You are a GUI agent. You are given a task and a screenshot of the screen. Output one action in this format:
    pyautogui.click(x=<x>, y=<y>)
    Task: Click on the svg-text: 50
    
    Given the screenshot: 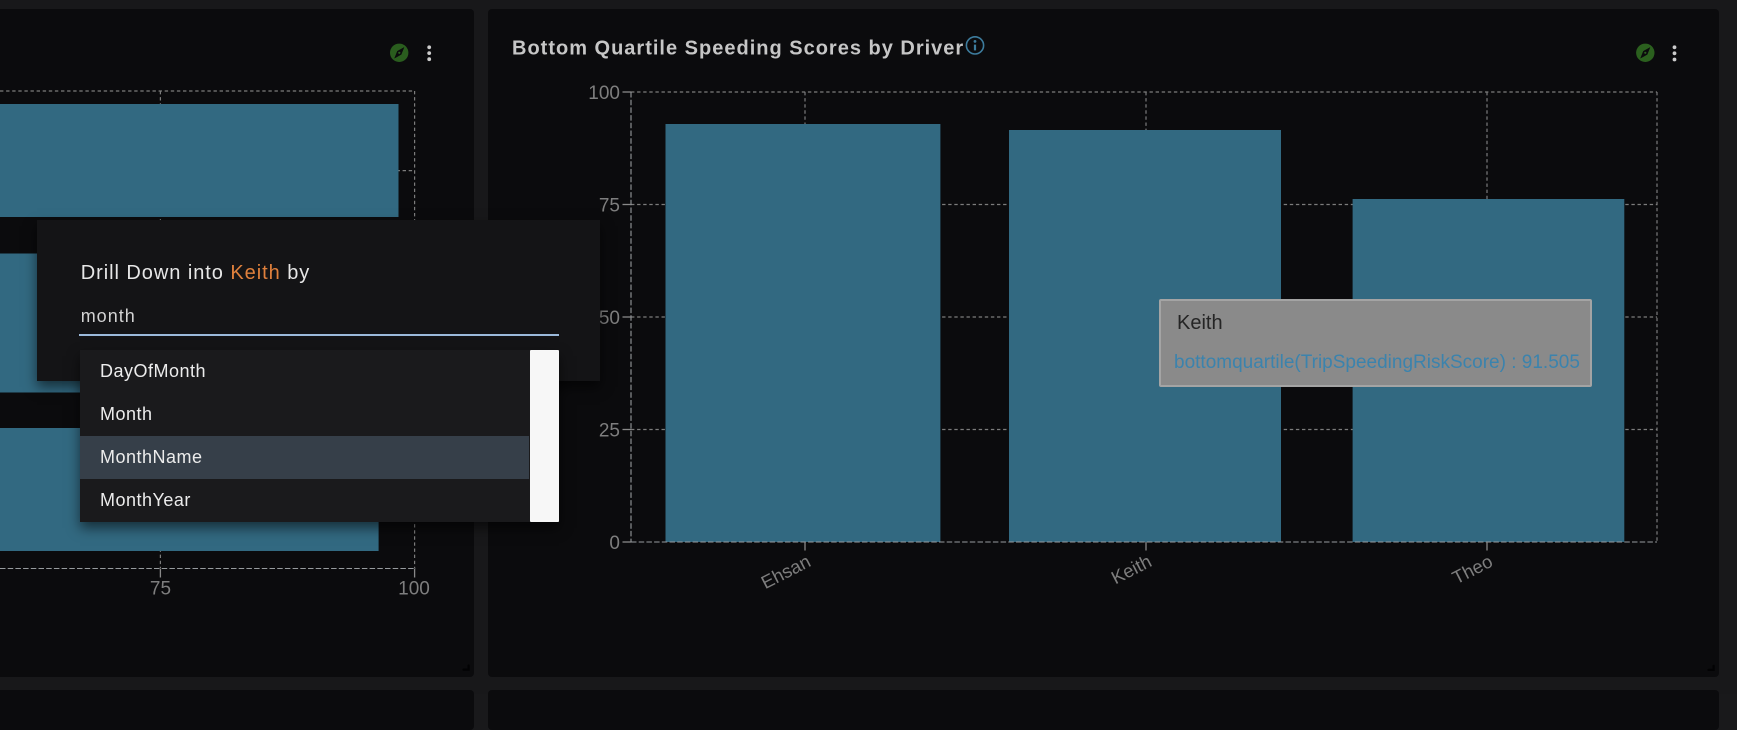 What is the action you would take?
    pyautogui.click(x=609, y=318)
    